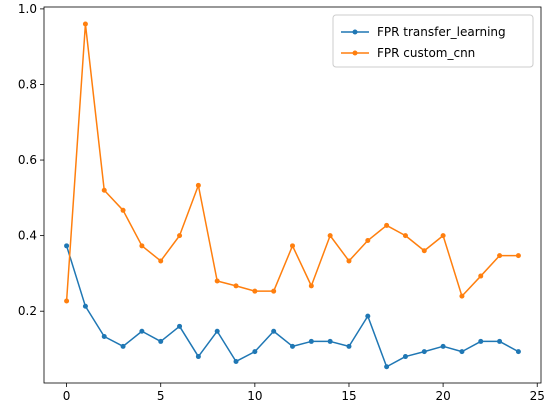  I want to click on y-tick-label: 0.4, so click(27, 236).